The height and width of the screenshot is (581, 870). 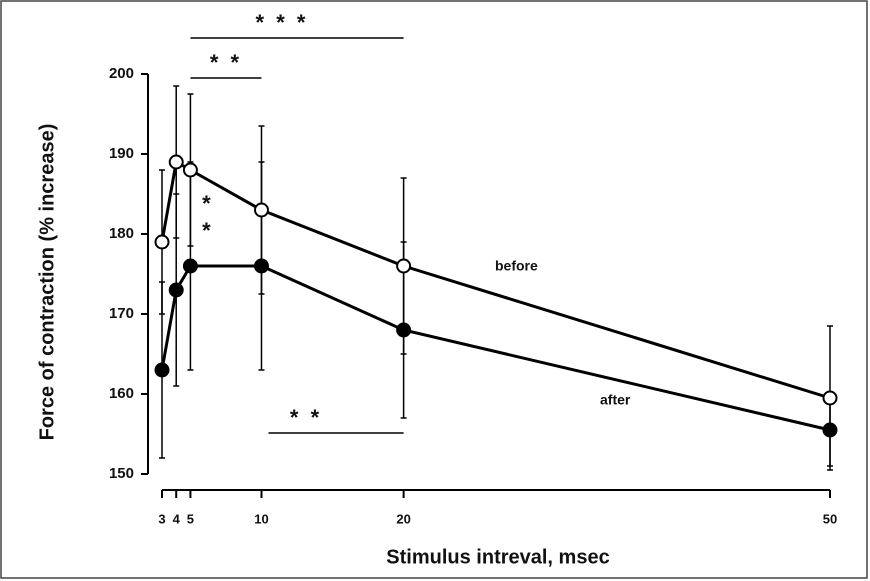 I want to click on x-tick-label: 50, so click(x=830, y=518).